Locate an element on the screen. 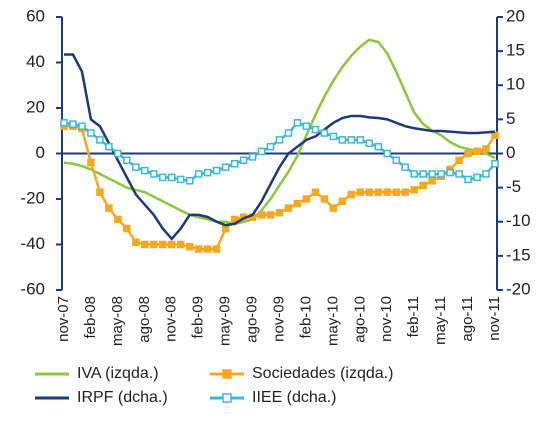 This screenshot has width=553, height=430. x-tick-label: ago-08 is located at coordinates (144, 319).